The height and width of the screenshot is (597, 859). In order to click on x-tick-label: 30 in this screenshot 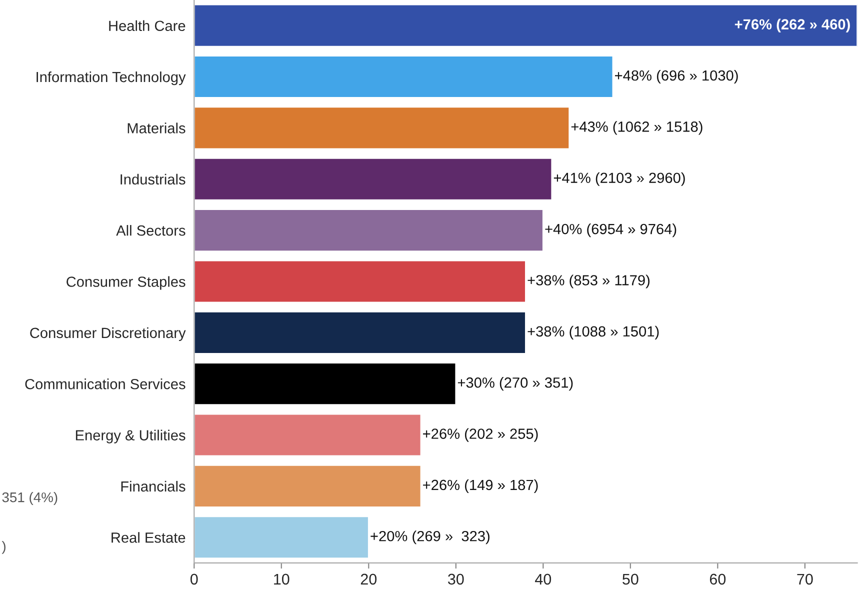, I will do `click(456, 579)`.